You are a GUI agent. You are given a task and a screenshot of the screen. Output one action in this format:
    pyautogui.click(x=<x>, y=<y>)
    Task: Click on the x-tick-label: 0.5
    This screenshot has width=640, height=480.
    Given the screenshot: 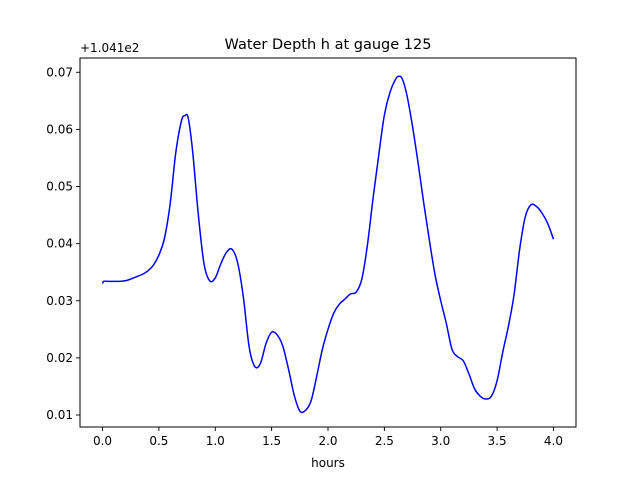 What is the action you would take?
    pyautogui.click(x=158, y=441)
    